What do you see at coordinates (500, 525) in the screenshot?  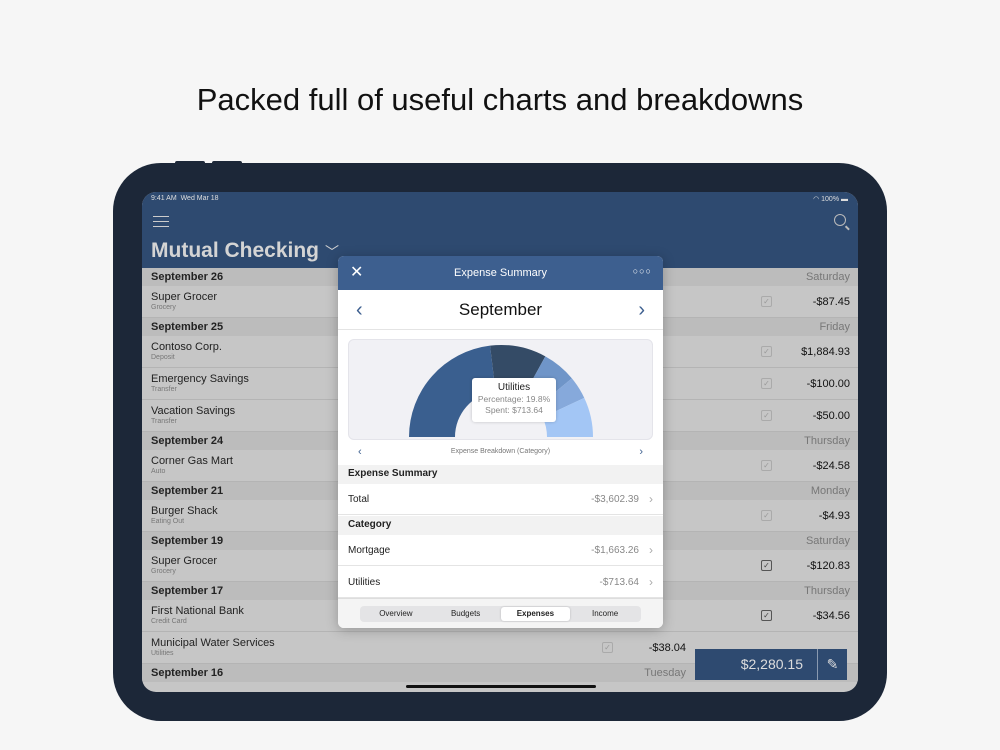 I see `section-header: Category` at bounding box center [500, 525].